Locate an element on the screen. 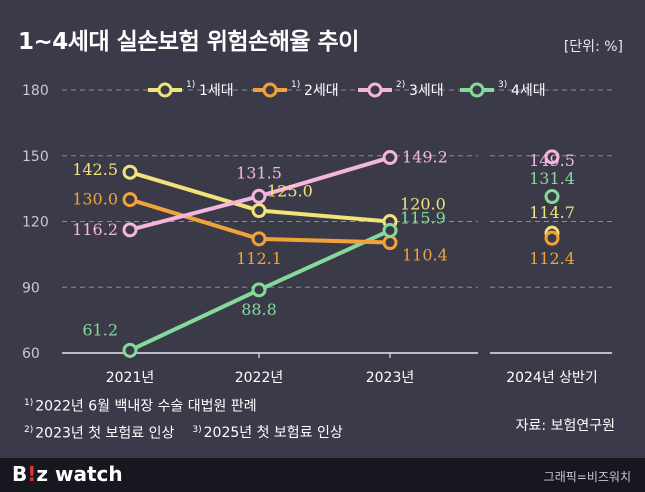  data-label: 131.4 is located at coordinates (552, 178).